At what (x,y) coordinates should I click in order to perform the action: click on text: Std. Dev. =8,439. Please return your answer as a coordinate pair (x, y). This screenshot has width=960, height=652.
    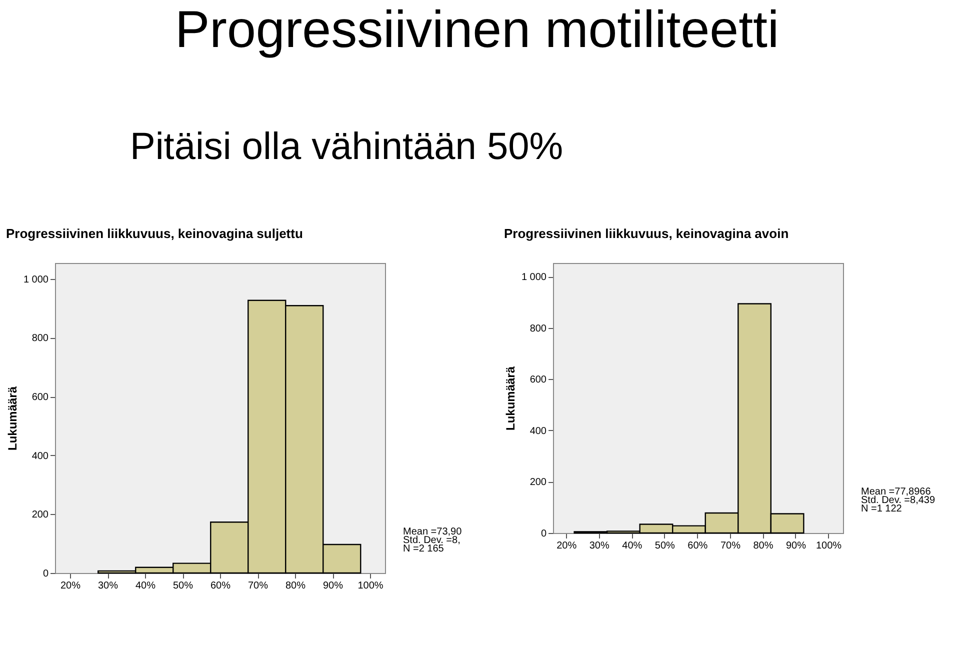
    Looking at the image, I should click on (898, 500).